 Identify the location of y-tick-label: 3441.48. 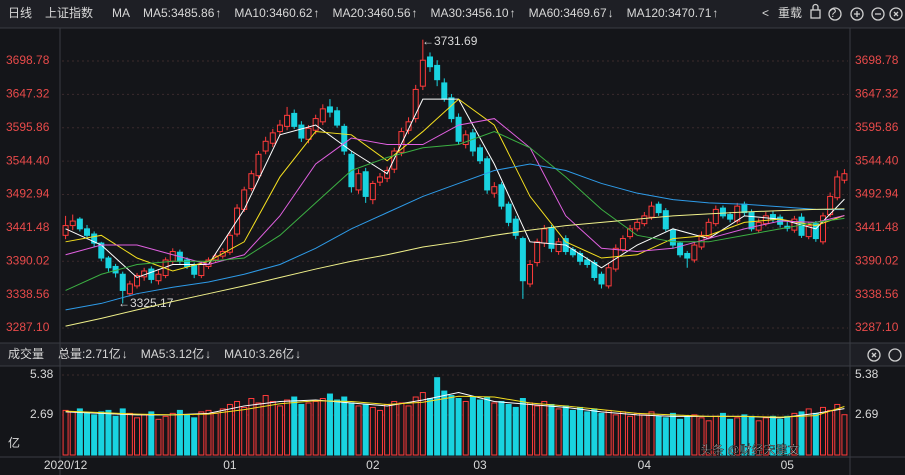
(877, 227).